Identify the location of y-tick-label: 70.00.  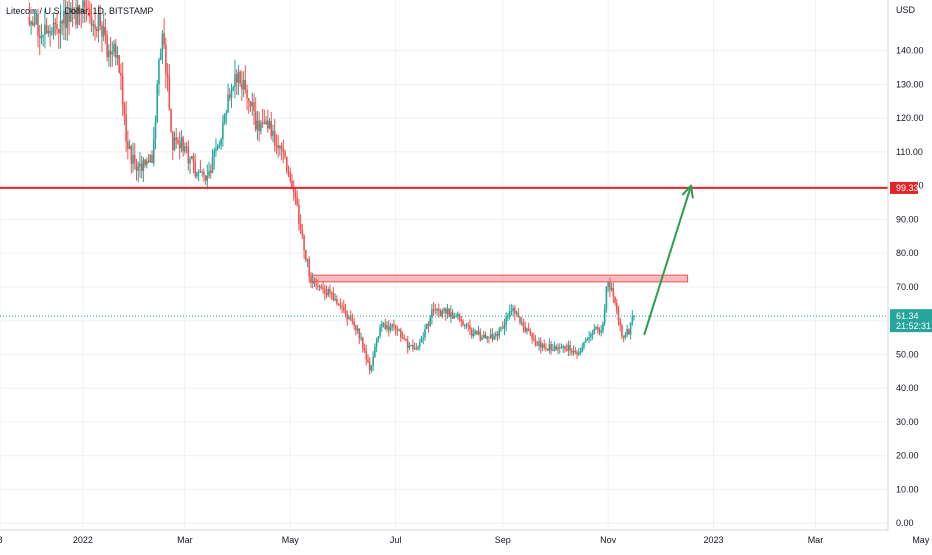
(907, 287).